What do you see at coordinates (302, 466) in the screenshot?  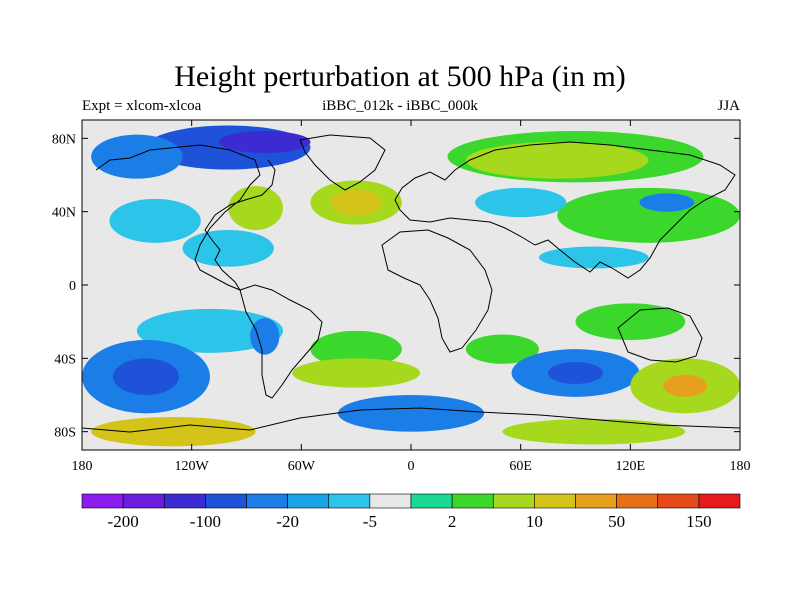 I see `lon-tick-label: 60W` at bounding box center [302, 466].